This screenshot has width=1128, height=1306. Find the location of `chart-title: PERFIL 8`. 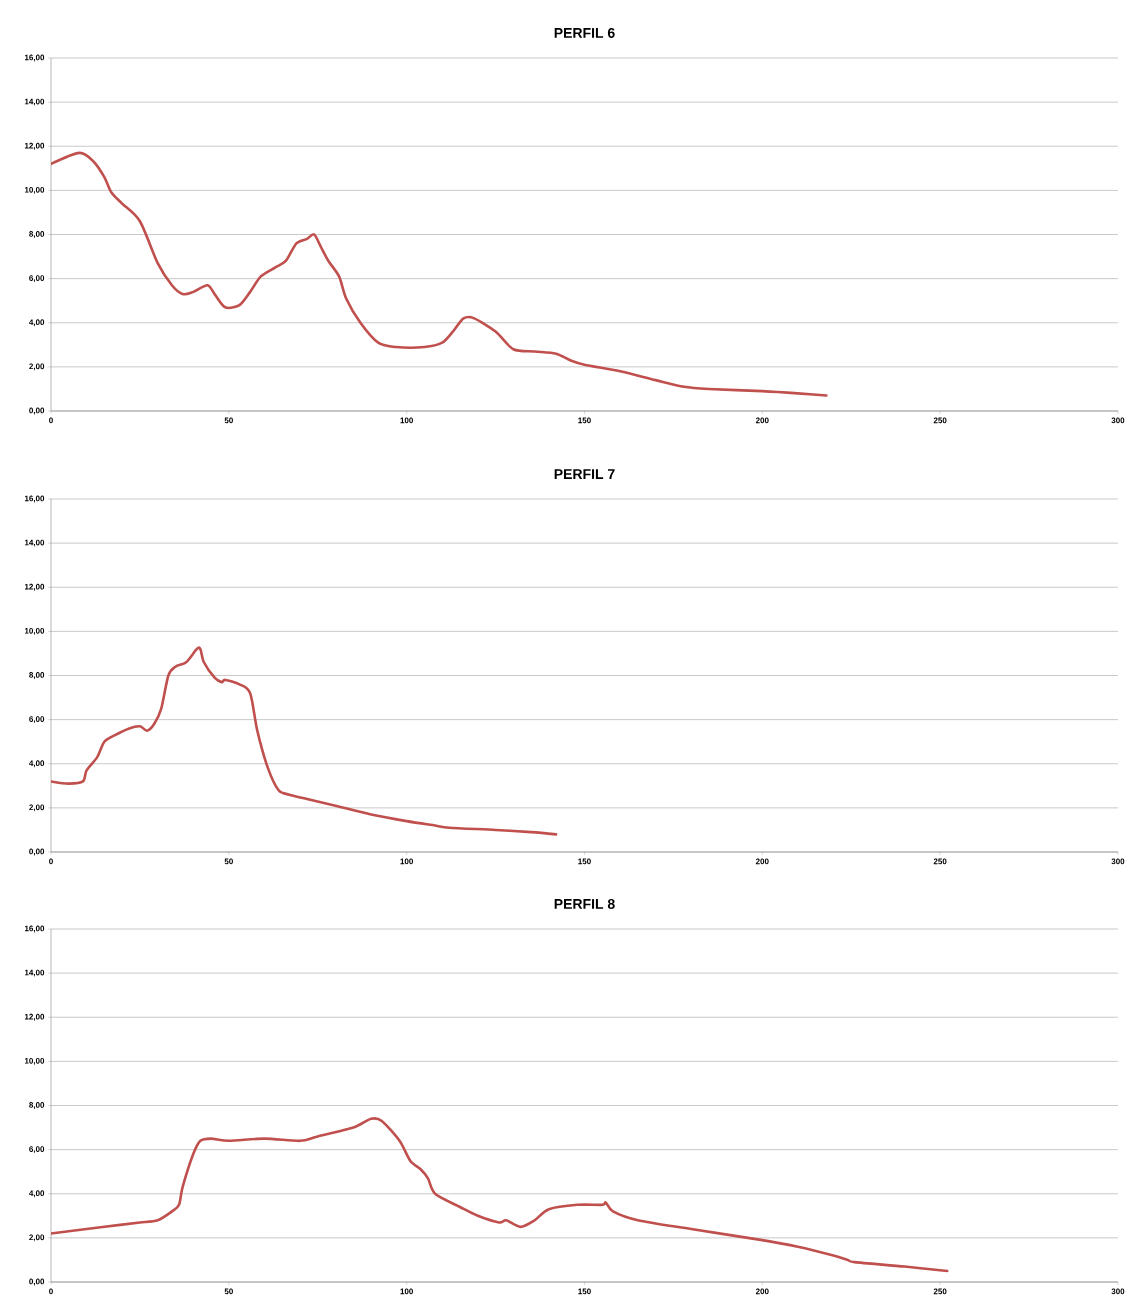

chart-title: PERFIL 8 is located at coordinates (584, 903).